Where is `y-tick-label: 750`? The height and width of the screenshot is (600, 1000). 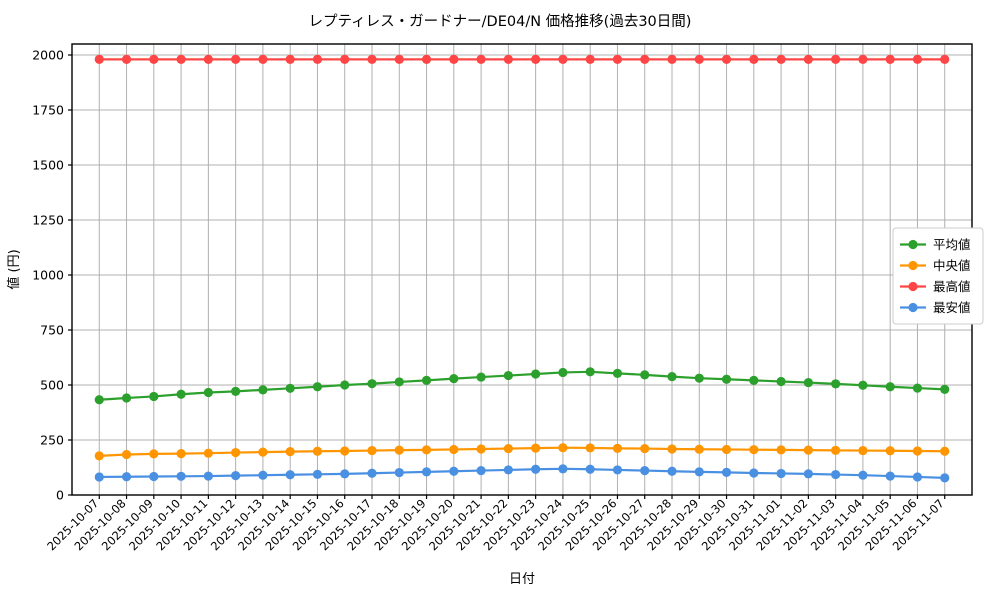
y-tick-label: 750 is located at coordinates (52, 330).